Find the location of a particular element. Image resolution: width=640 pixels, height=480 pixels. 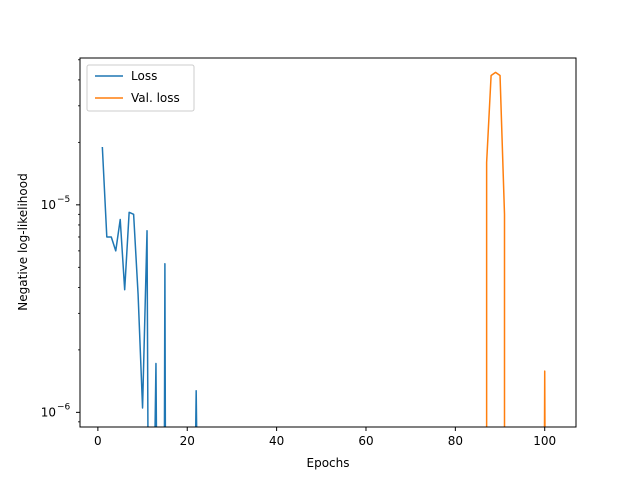

x-tick-label: 40 is located at coordinates (276, 441).